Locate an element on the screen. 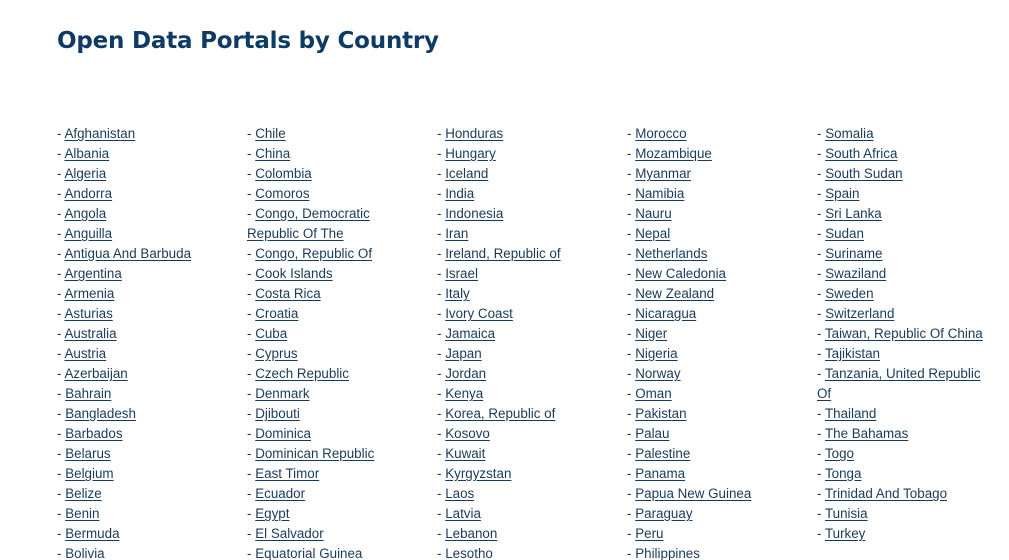  country-link: Japan is located at coordinates (463, 353).